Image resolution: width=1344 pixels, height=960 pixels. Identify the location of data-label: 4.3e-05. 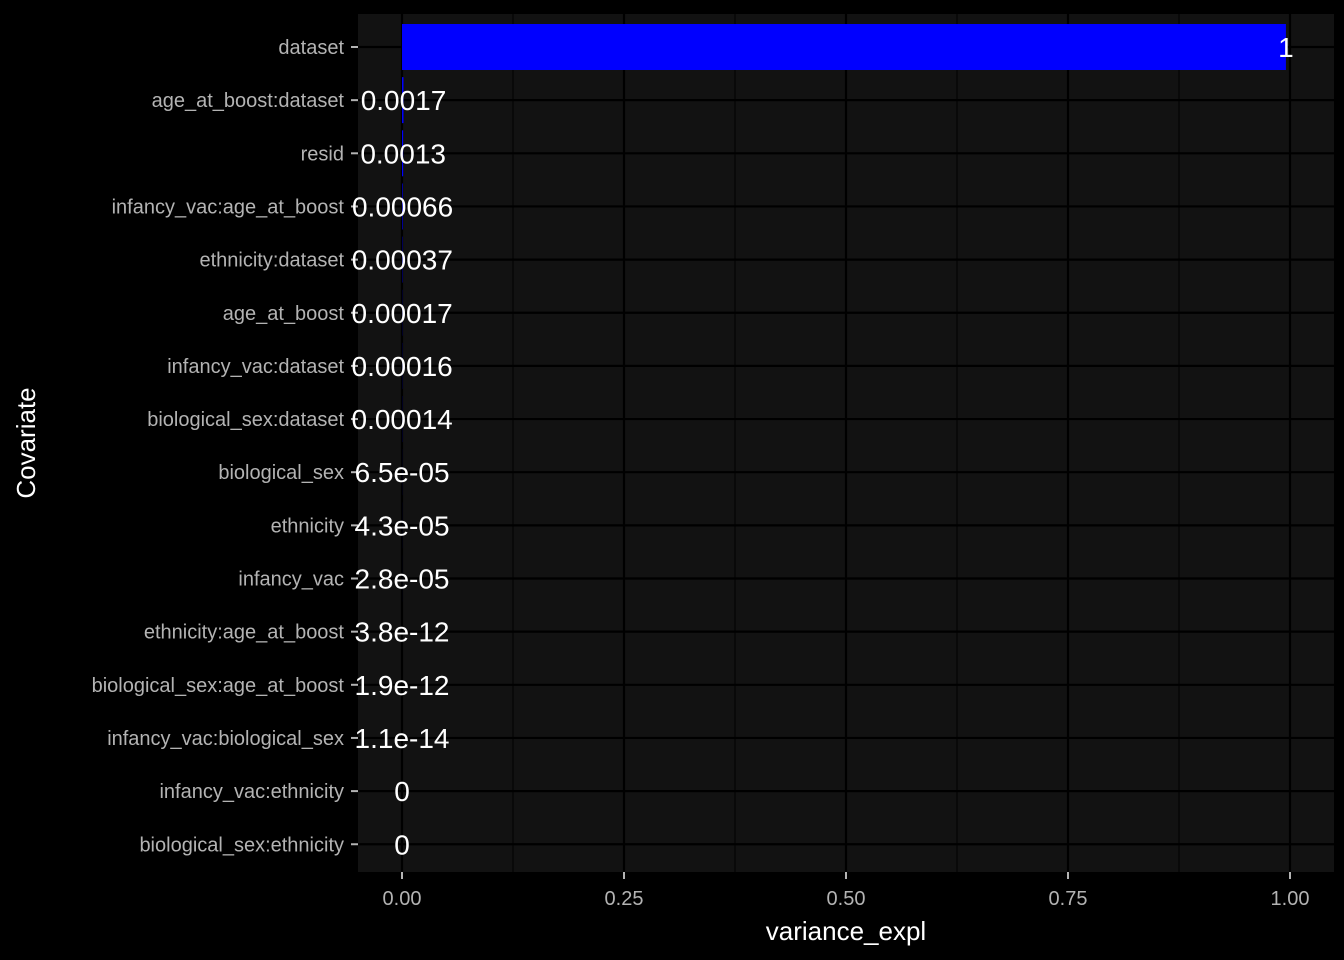
(402, 525).